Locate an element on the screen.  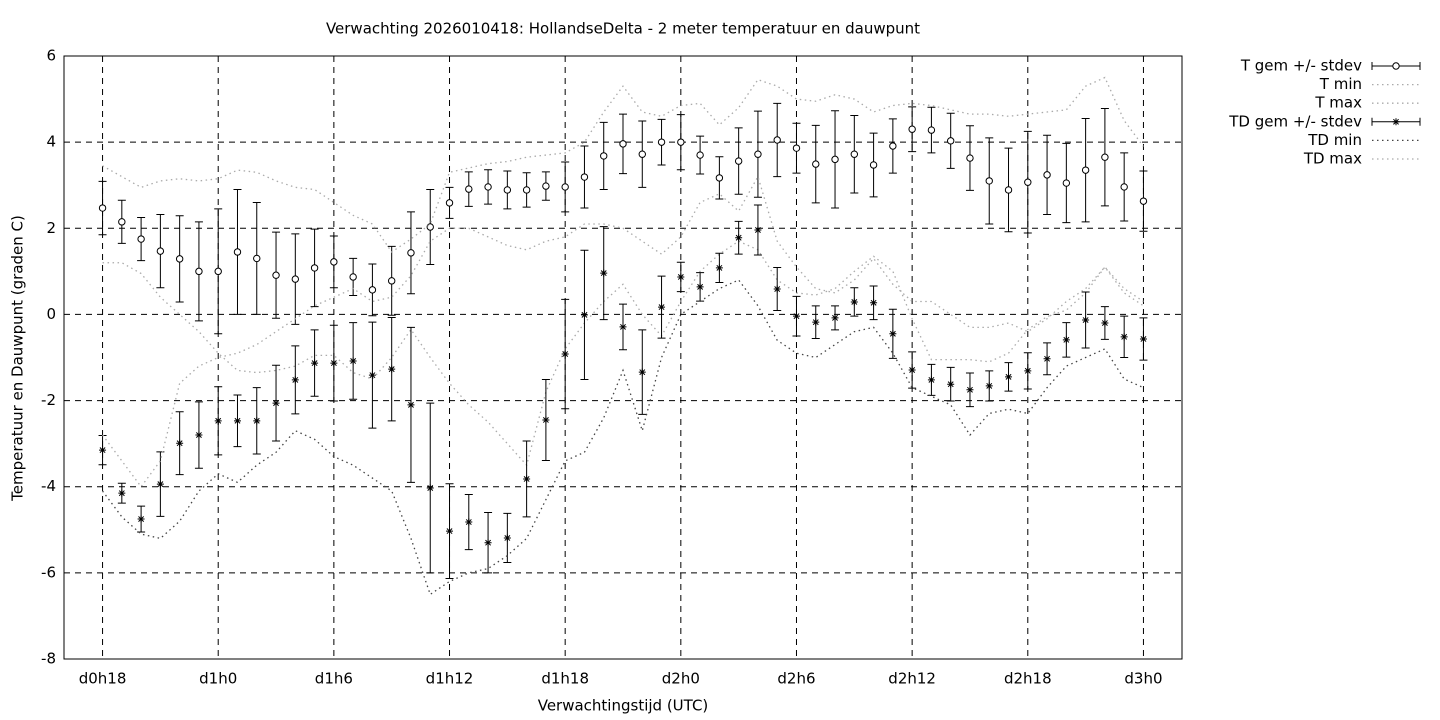
x-tick-label: d2h0 is located at coordinates (681, 679).